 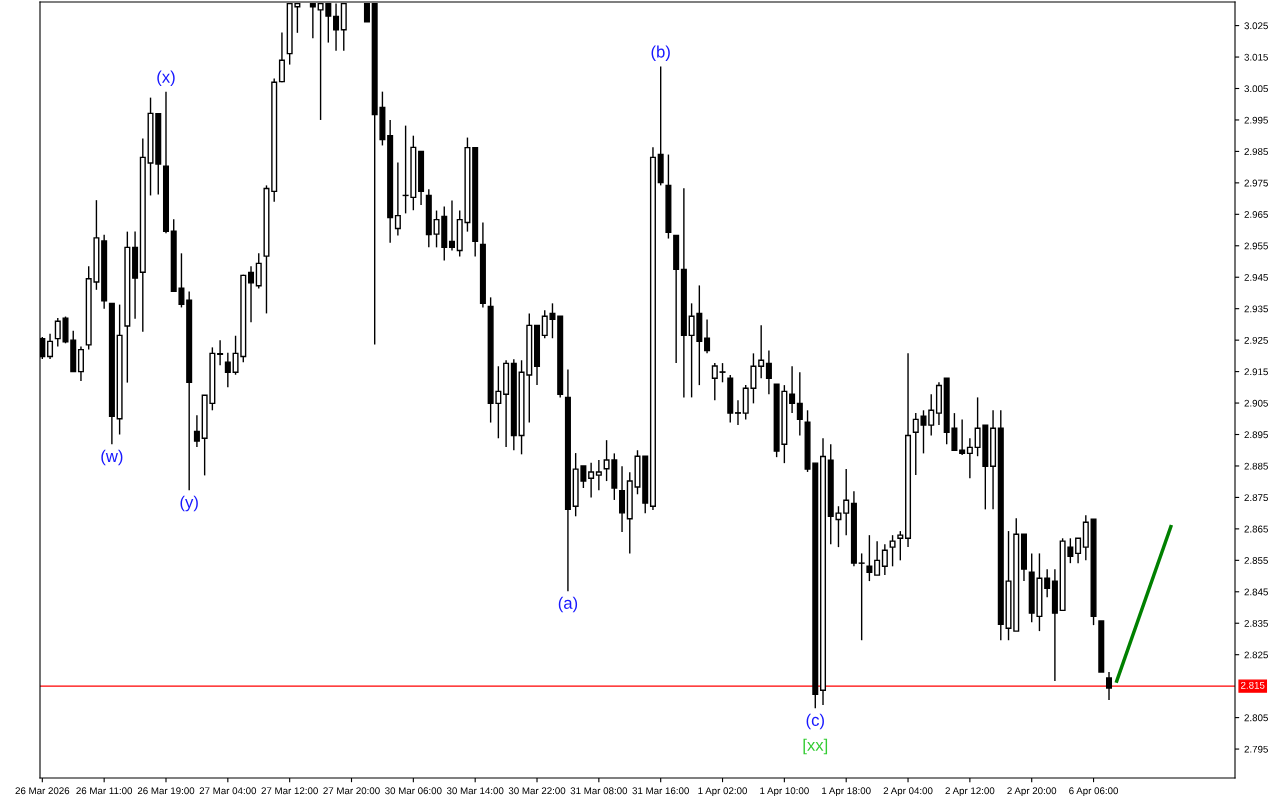 What do you see at coordinates (1256, 89) in the screenshot?
I see `y-tick-label: 3.005` at bounding box center [1256, 89].